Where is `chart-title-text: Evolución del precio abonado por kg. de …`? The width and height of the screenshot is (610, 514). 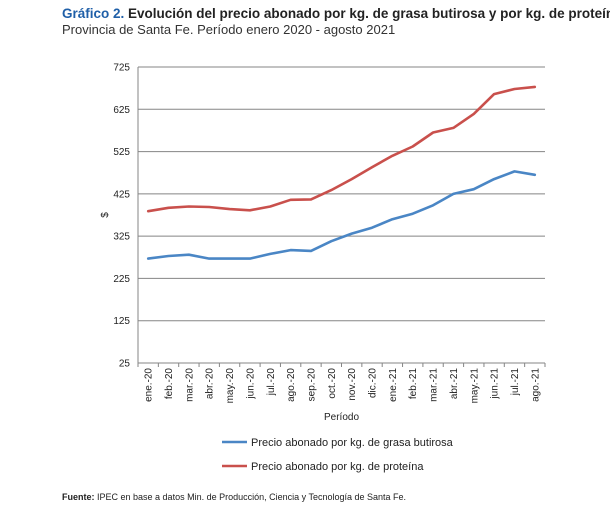
chart-title-text: Evolución del precio abonado por kg. de … is located at coordinates (369, 13).